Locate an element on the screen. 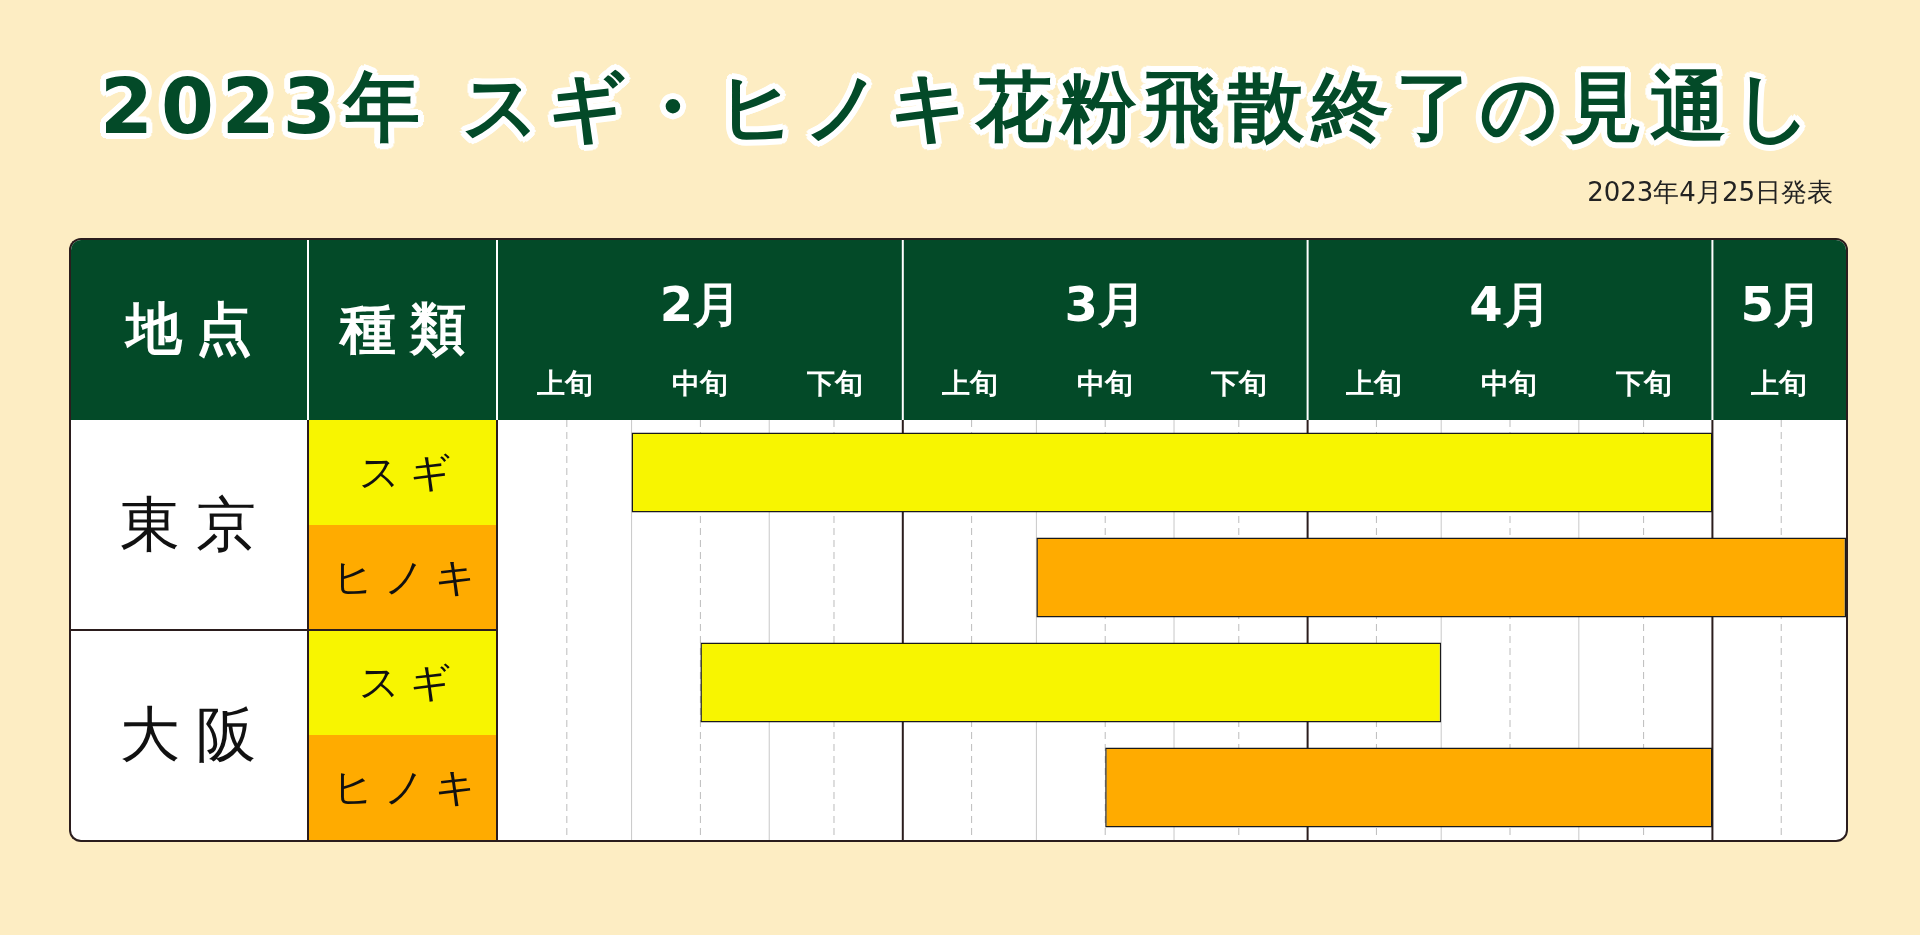 Image resolution: width=1920 pixels, height=935 pixels. y-axis-title: 地点 is located at coordinates (194, 329).